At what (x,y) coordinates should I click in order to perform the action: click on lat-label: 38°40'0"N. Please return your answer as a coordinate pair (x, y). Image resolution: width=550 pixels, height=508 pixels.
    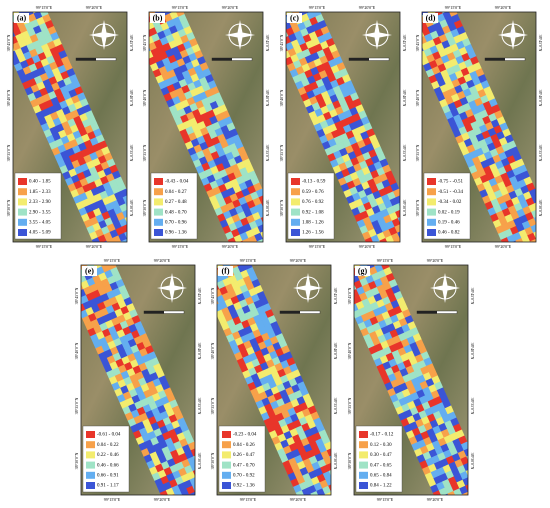
    Looking at the image, I should click on (472, 351).